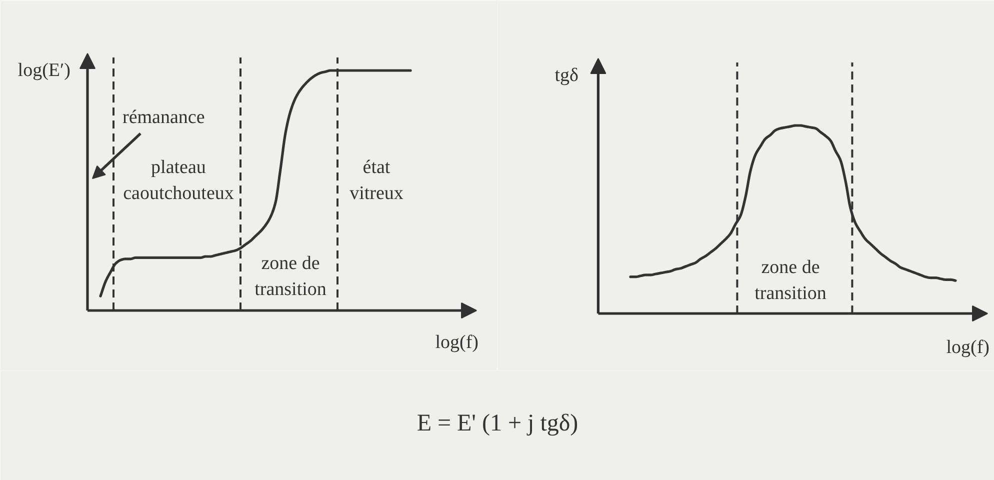 This screenshot has width=994, height=480. Describe the element at coordinates (497, 423) in the screenshot. I see `text: E = E' (1 + j tgδ)` at that location.